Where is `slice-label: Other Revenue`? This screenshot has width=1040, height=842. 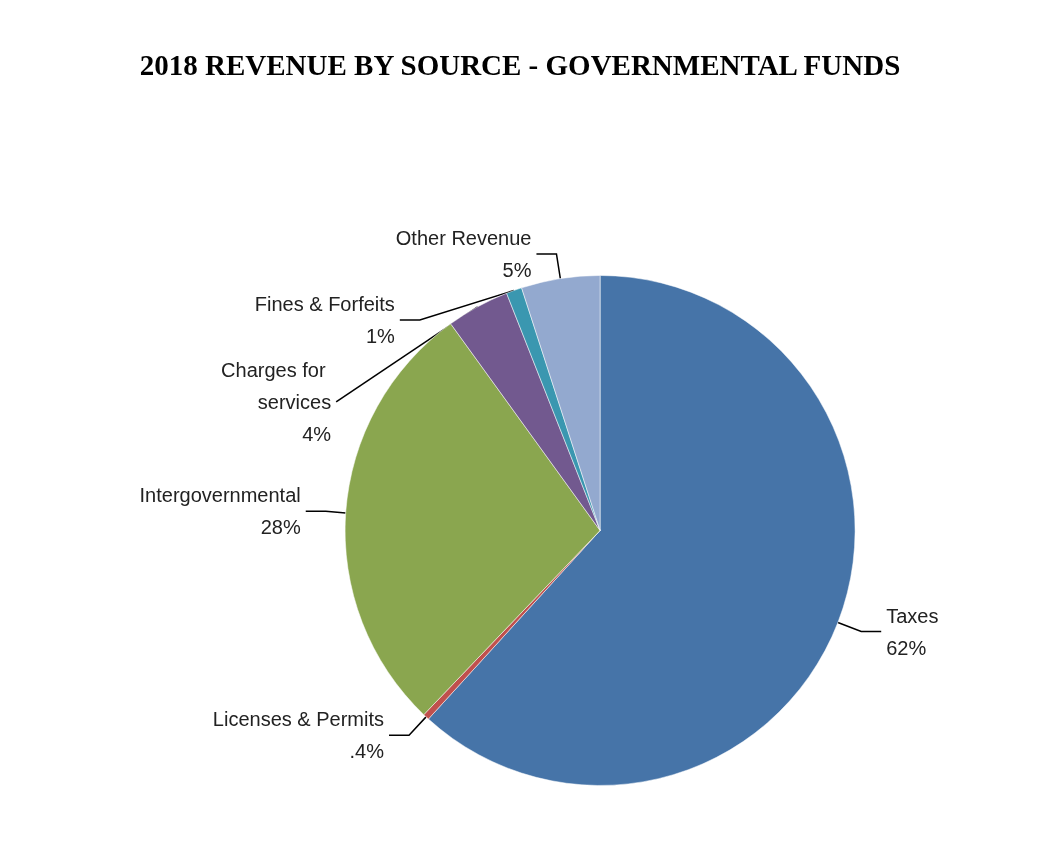 slice-label: Other Revenue is located at coordinates (463, 237).